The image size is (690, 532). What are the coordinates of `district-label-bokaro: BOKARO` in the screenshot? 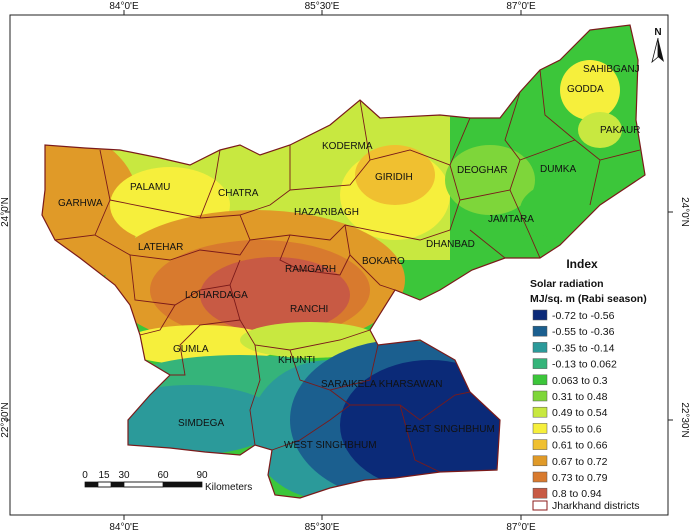 It's located at (383, 261).